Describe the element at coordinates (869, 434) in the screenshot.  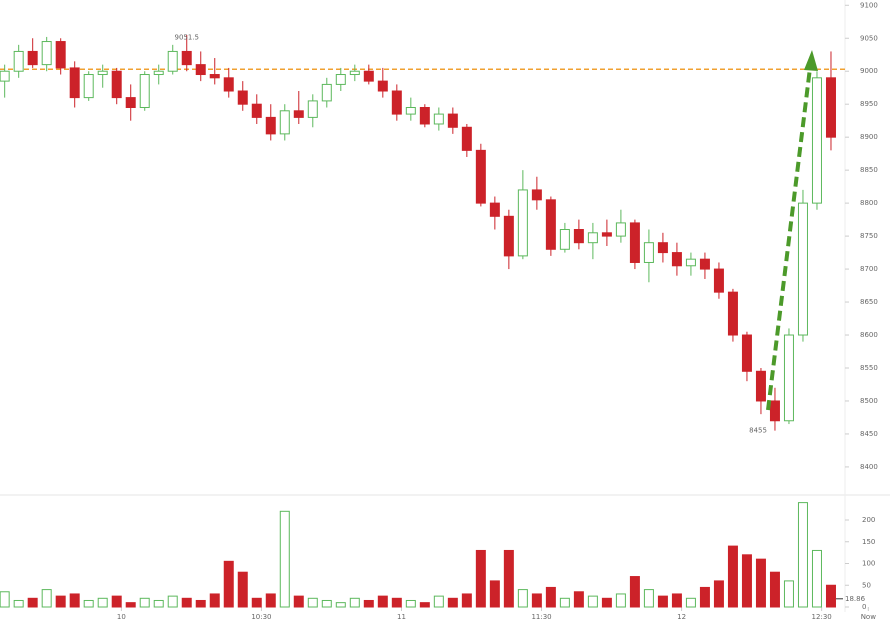
I see `y-tick-label: 8450` at that location.